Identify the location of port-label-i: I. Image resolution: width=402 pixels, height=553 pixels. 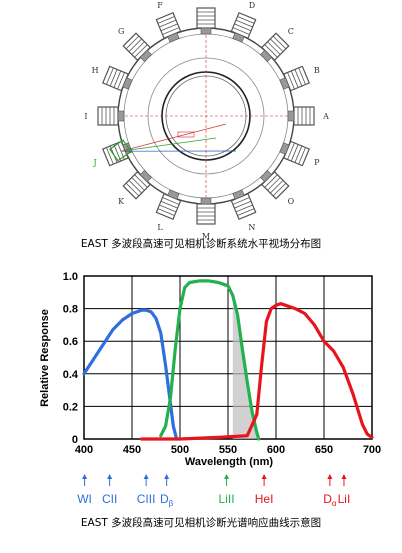
(85, 116).